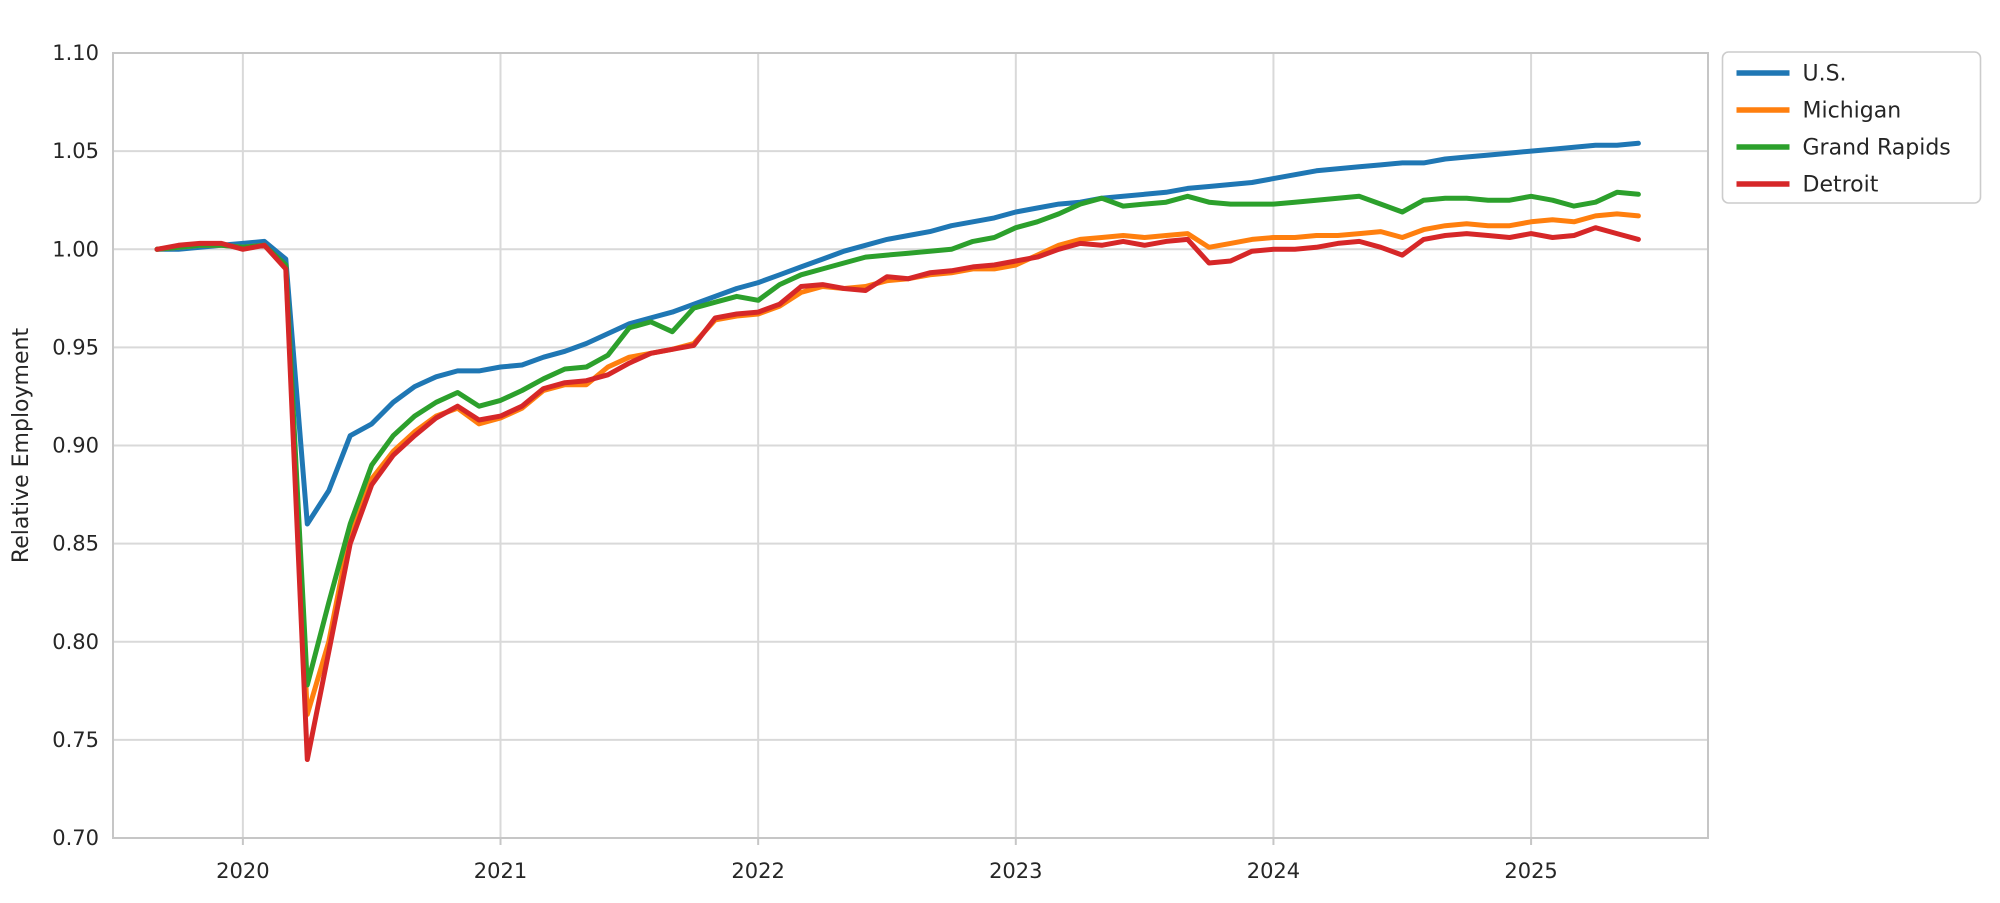 Image resolution: width=2000 pixels, height=903 pixels. I want to click on legend-item-u-s: U.S., so click(1791, 74).